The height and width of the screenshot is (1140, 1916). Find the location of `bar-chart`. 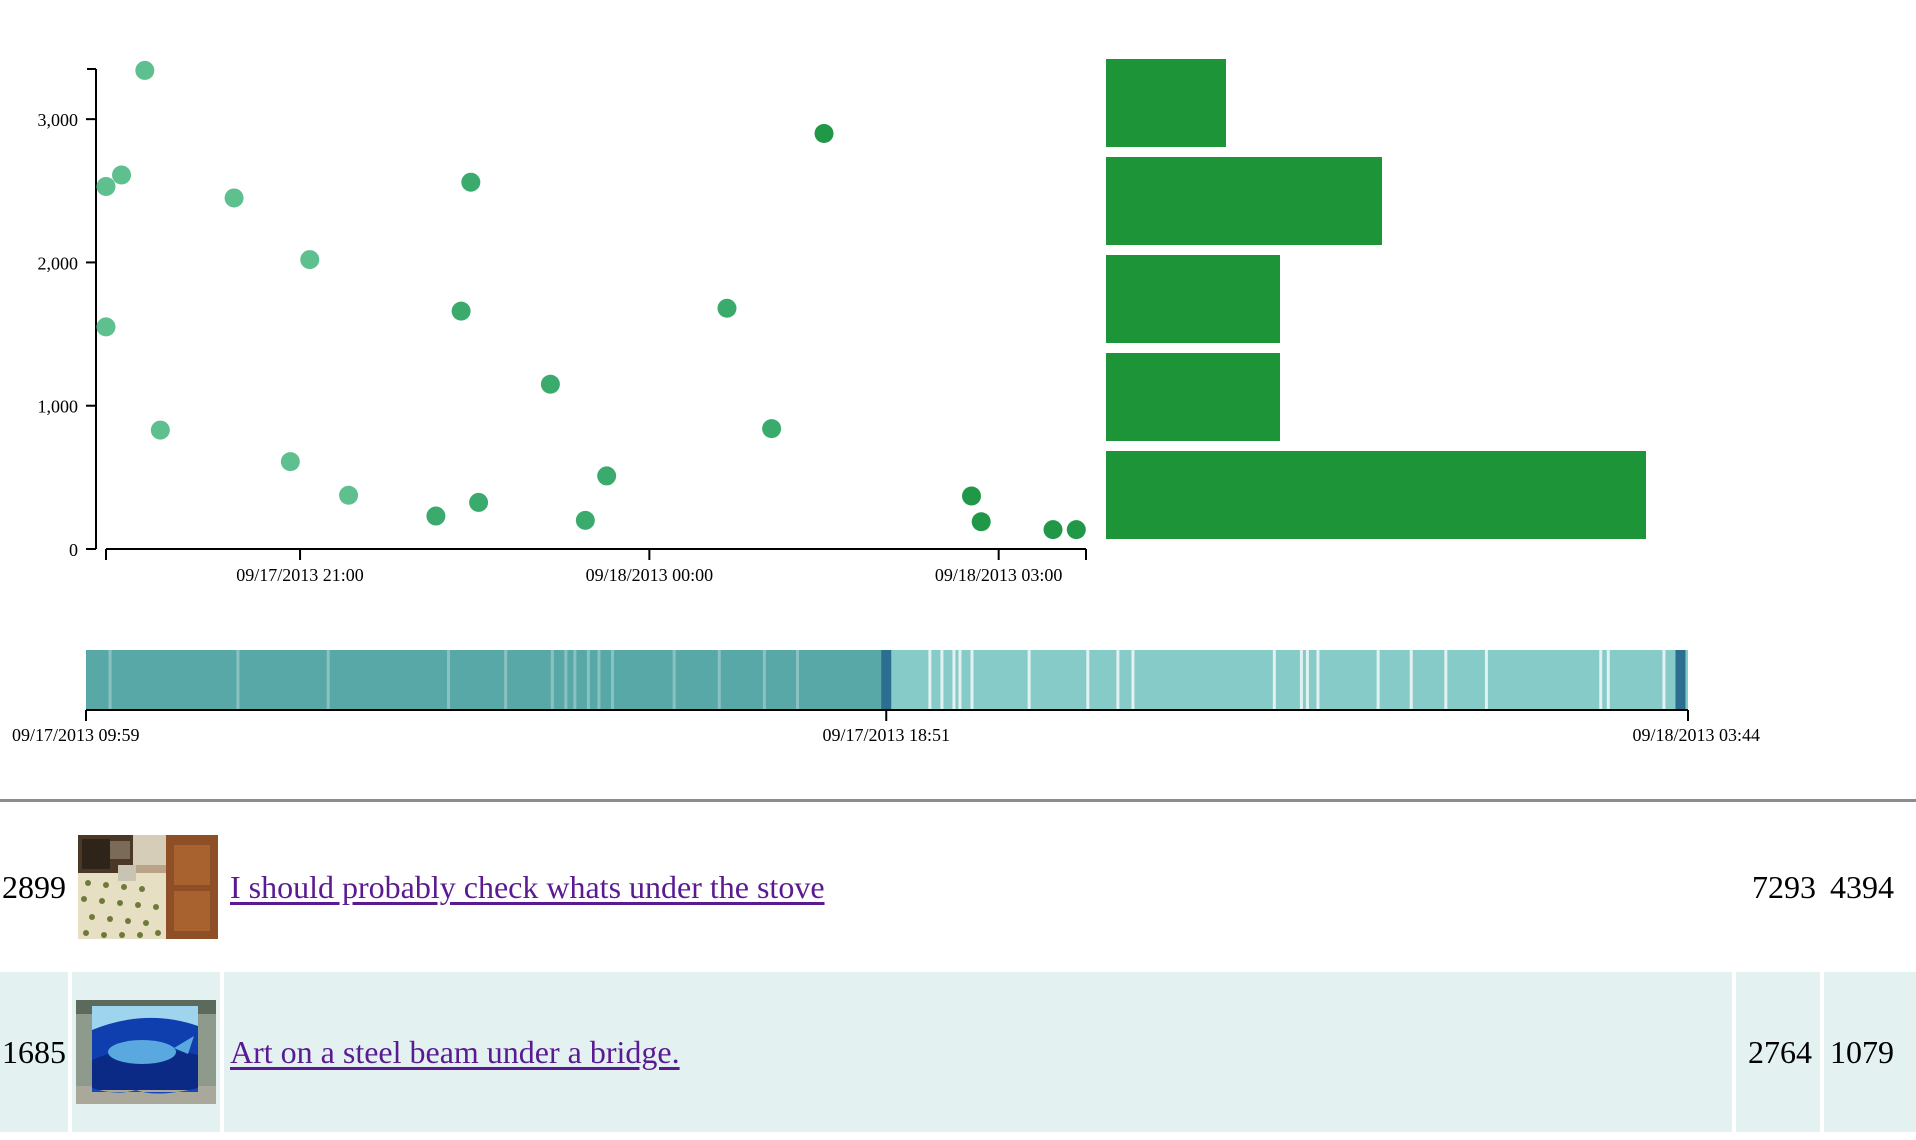

bar-chart is located at coordinates (1376, 299).